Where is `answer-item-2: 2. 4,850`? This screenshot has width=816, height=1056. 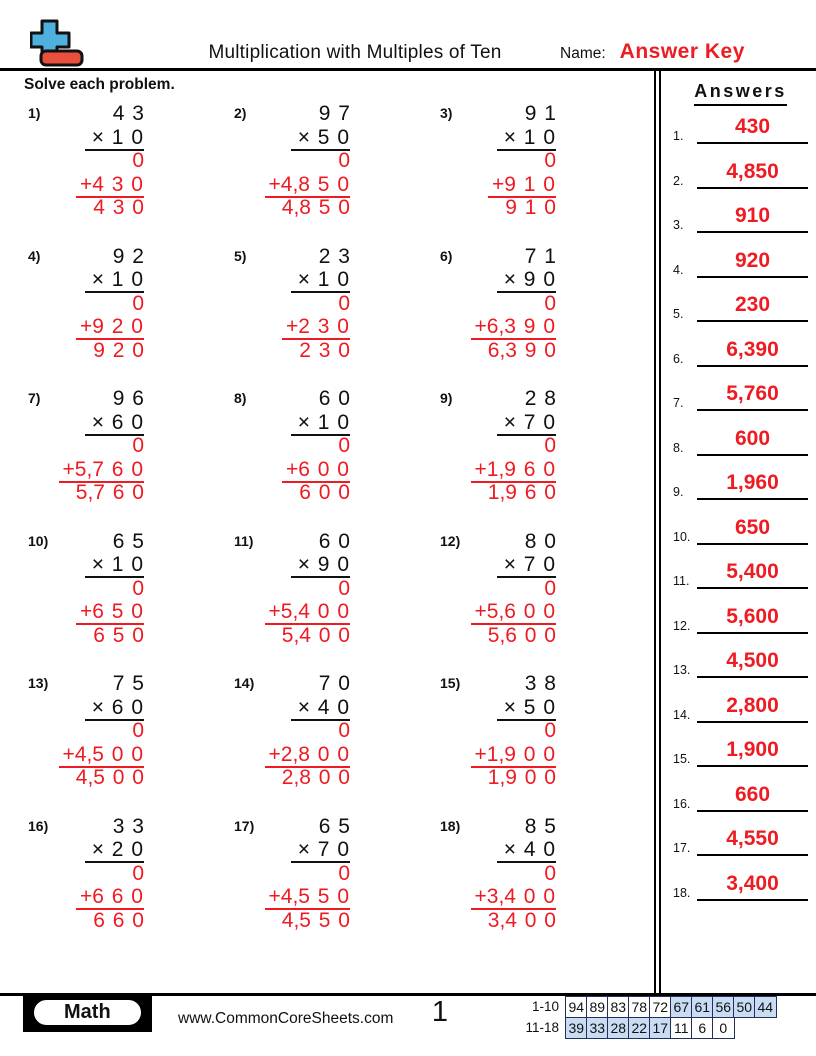
answer-item-2: 2. 4,850 is located at coordinates (740, 174).